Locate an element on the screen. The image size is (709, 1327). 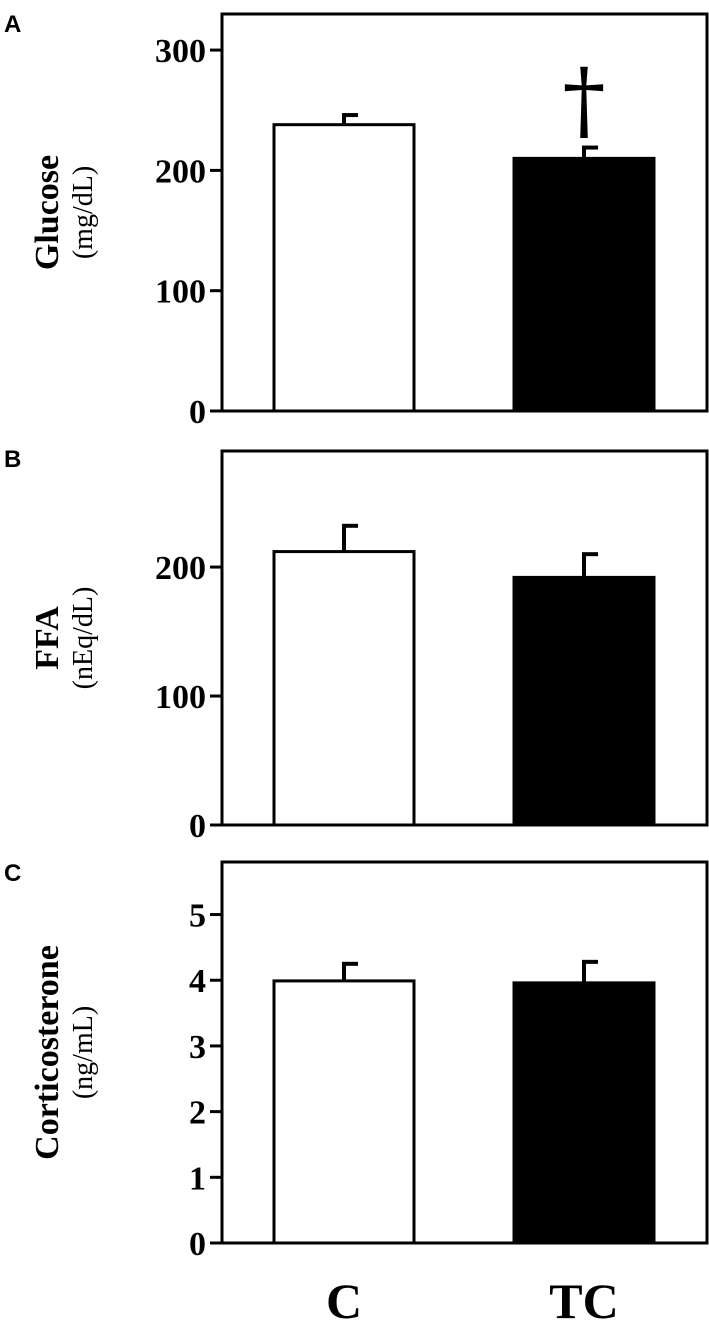
y-axis-unit: (mg/dL) is located at coordinates (83, 212).